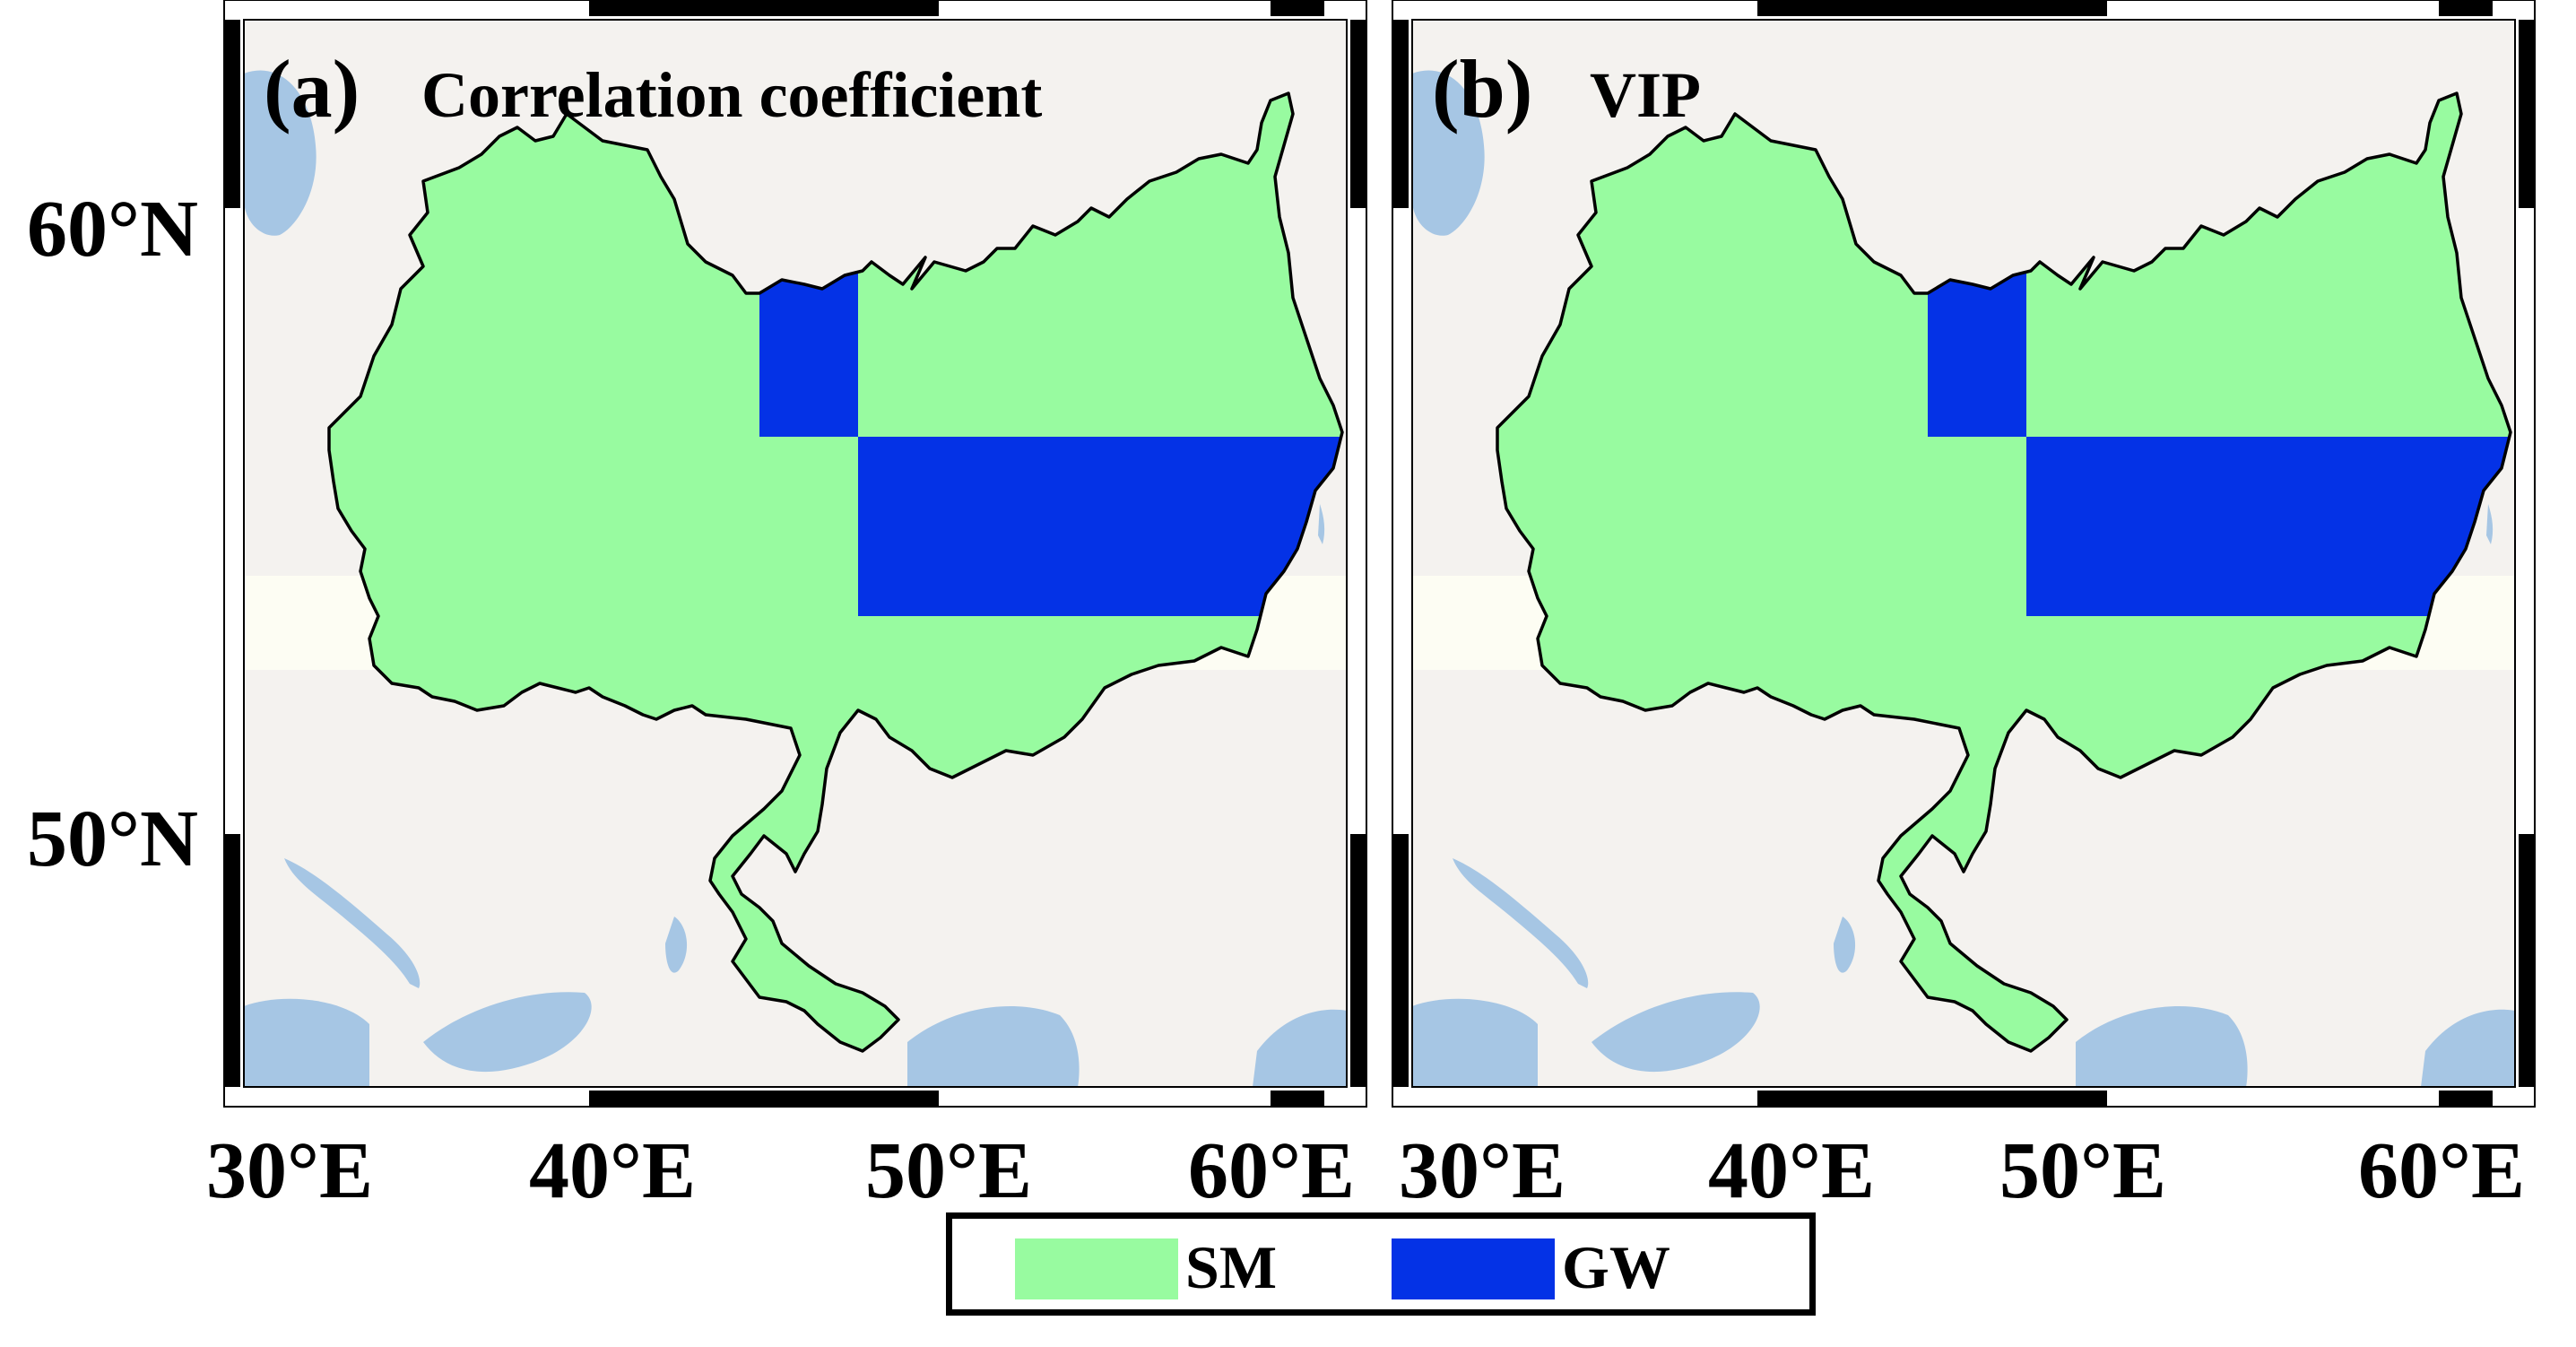 The height and width of the screenshot is (1347, 2576). What do you see at coordinates (1271, 1170) in the screenshot?
I see `lon-label-60e-a: 60°E` at bounding box center [1271, 1170].